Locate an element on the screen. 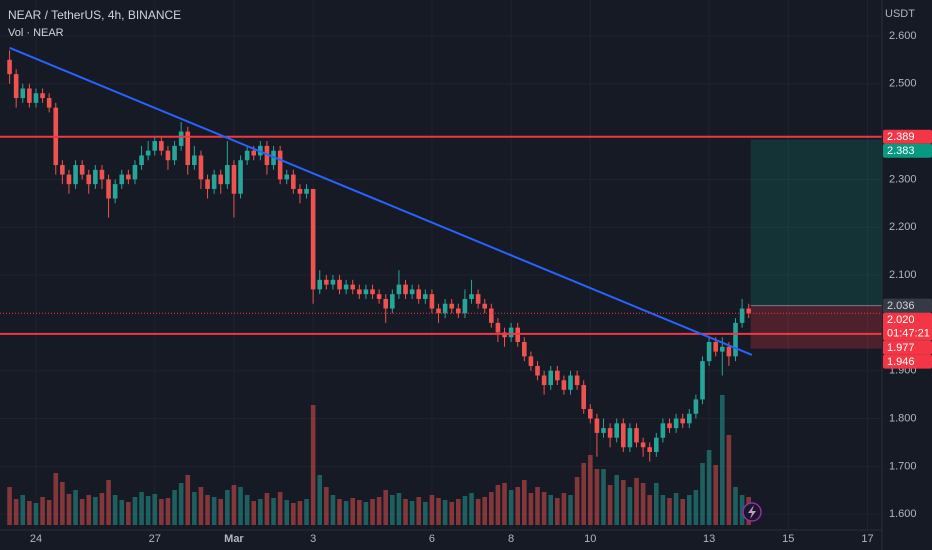 This screenshot has width=932, height=550. x-tick-label: 24 is located at coordinates (36, 539).